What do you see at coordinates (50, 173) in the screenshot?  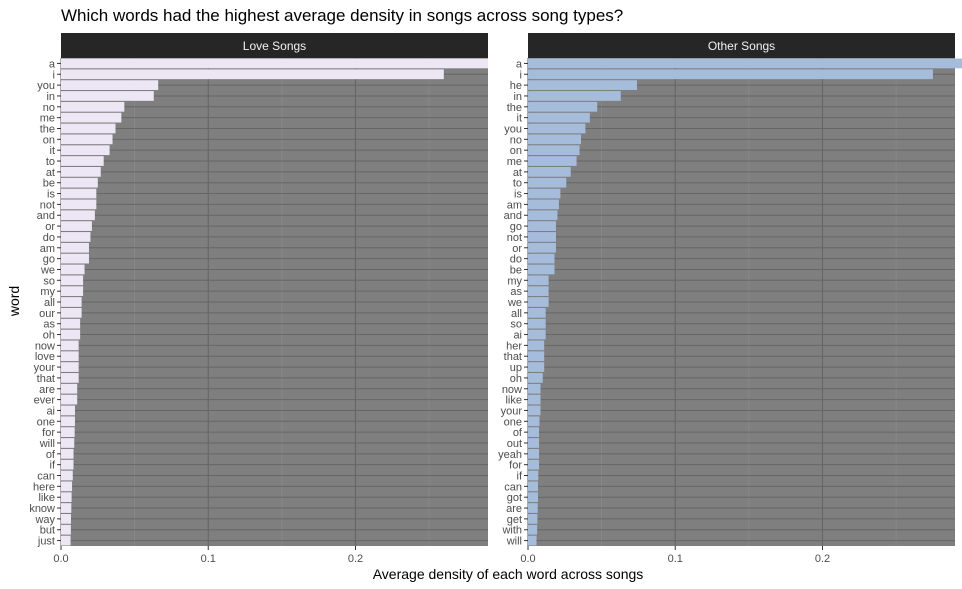 I see `y-tick-label: at` at bounding box center [50, 173].